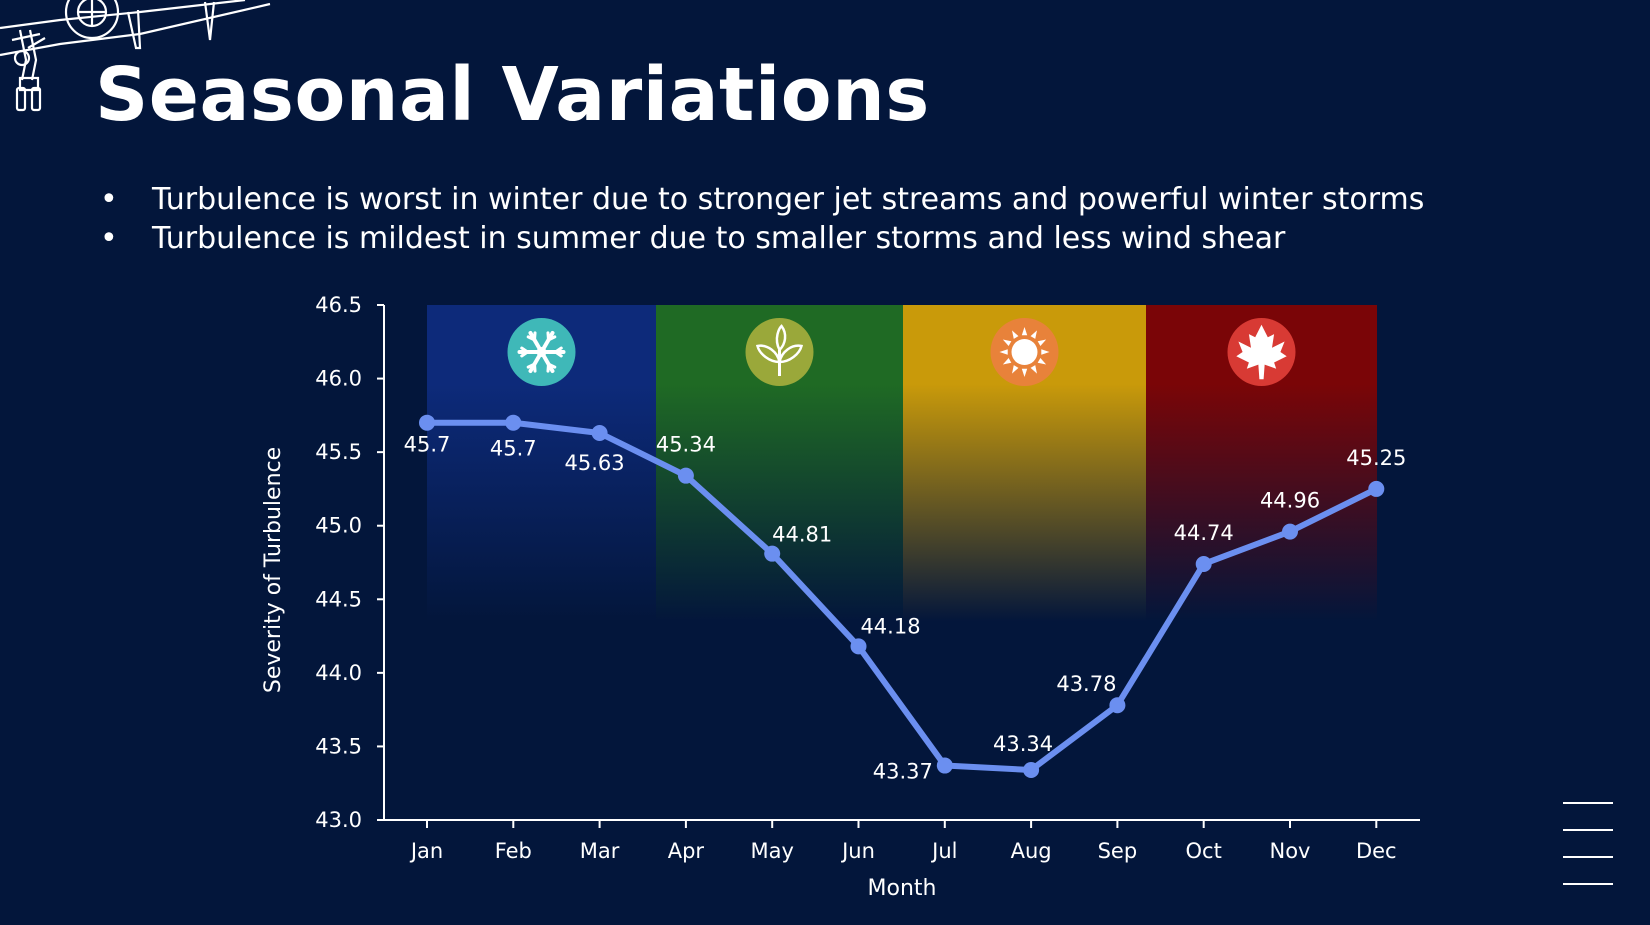 Image resolution: width=1650 pixels, height=925 pixels. What do you see at coordinates (802, 535) in the screenshot?
I see `data-label: 44.81` at bounding box center [802, 535].